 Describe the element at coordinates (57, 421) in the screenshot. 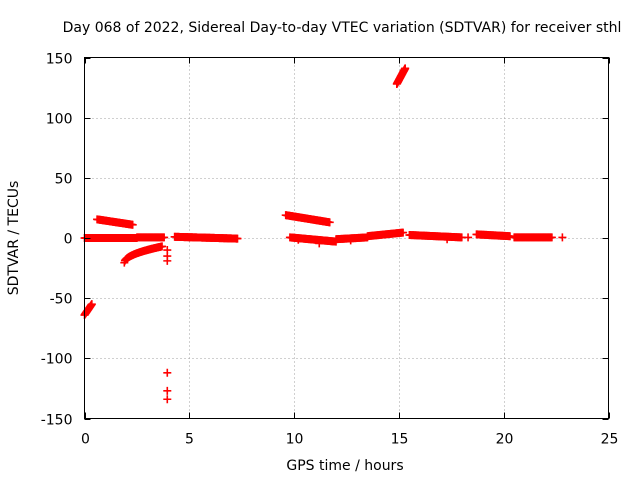

I see `y-tick-label: -150` at that location.